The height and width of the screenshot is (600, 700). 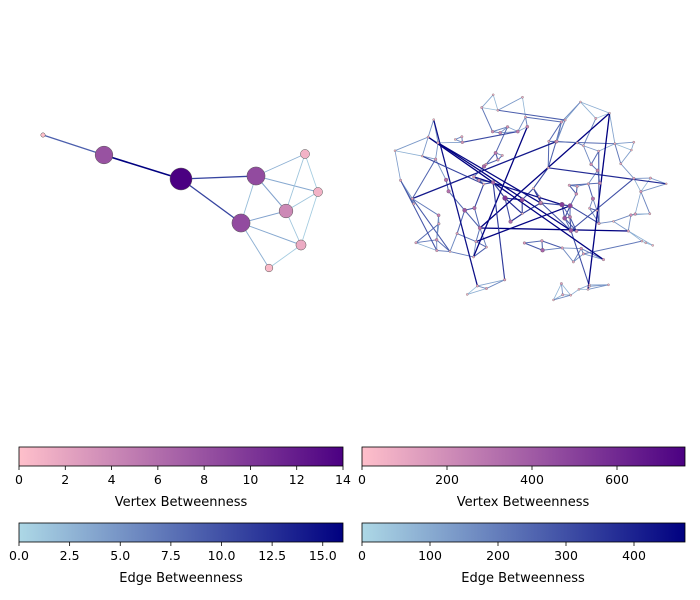 What do you see at coordinates (323, 555) in the screenshot?
I see `colorbar-tick-label: 15.0` at bounding box center [323, 555].